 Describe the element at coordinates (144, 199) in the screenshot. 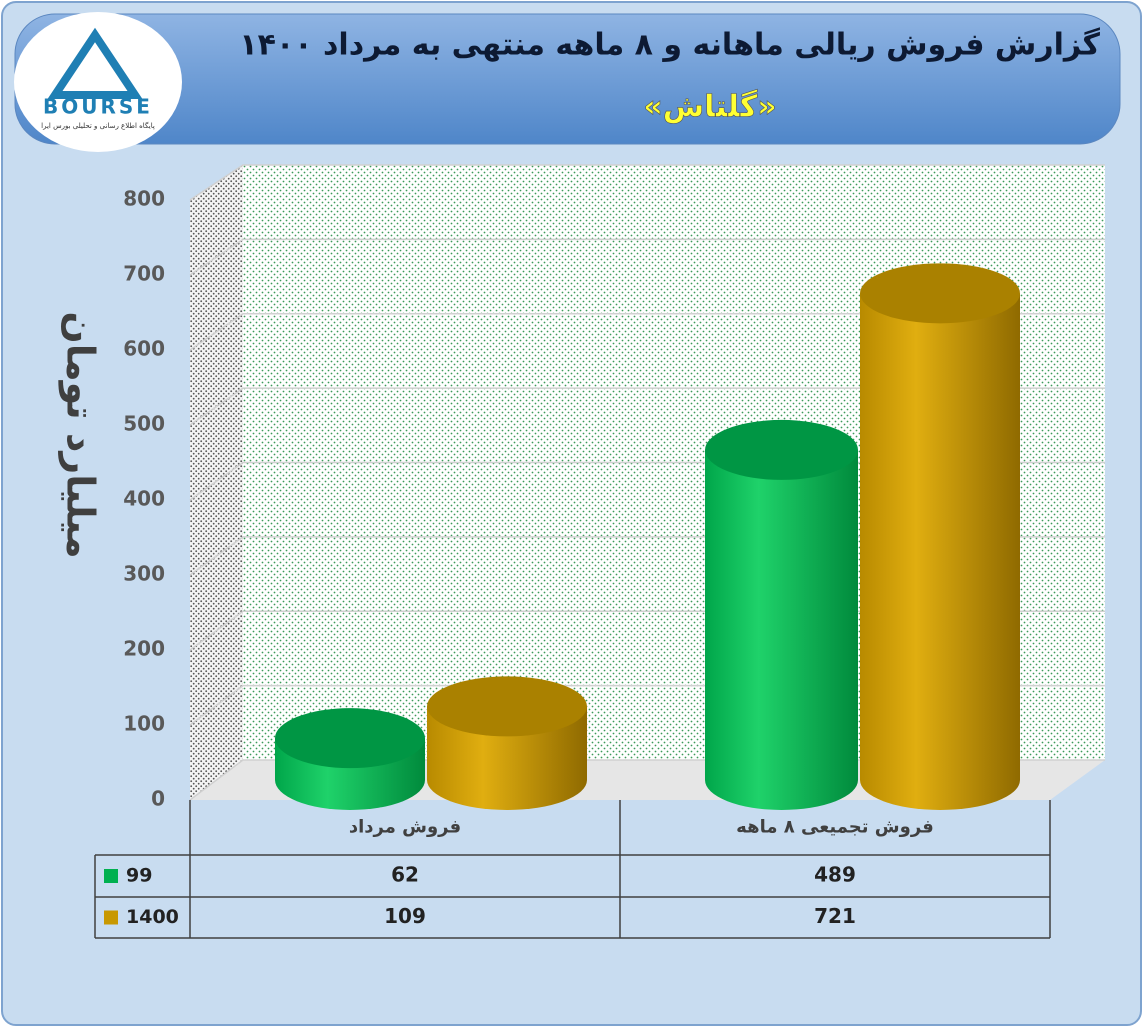

I see `y-tick-label: 800` at that location.